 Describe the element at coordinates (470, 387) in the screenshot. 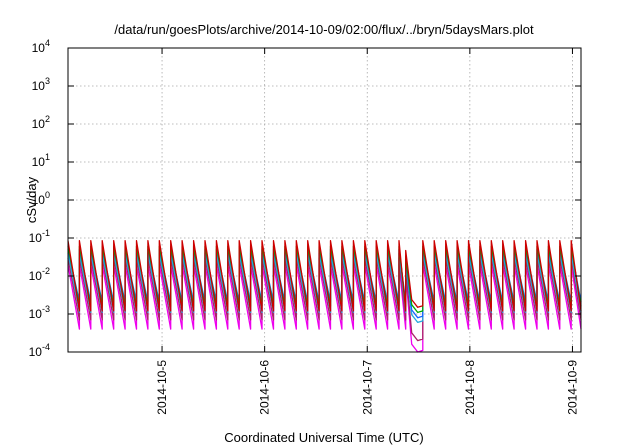

I see `x-tick-label: 2014-10-8` at that location.